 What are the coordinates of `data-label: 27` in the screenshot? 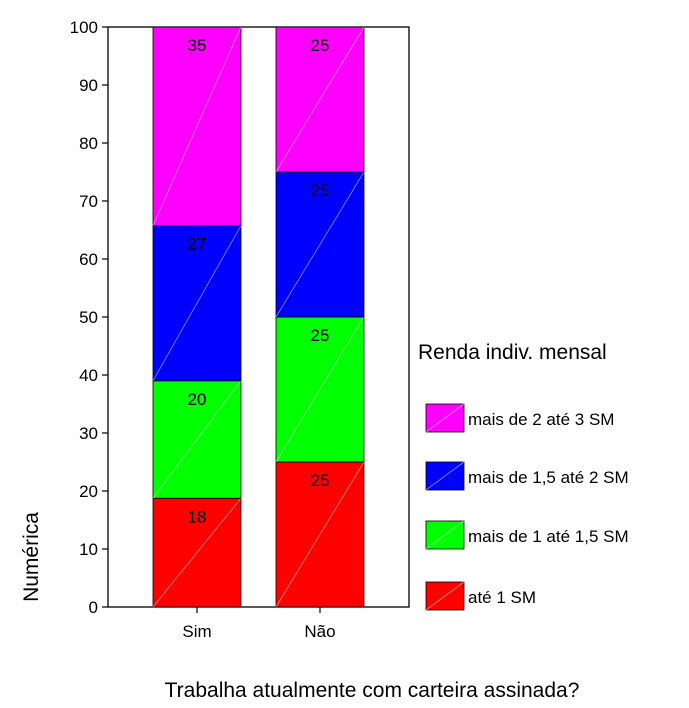 It's located at (197, 244).